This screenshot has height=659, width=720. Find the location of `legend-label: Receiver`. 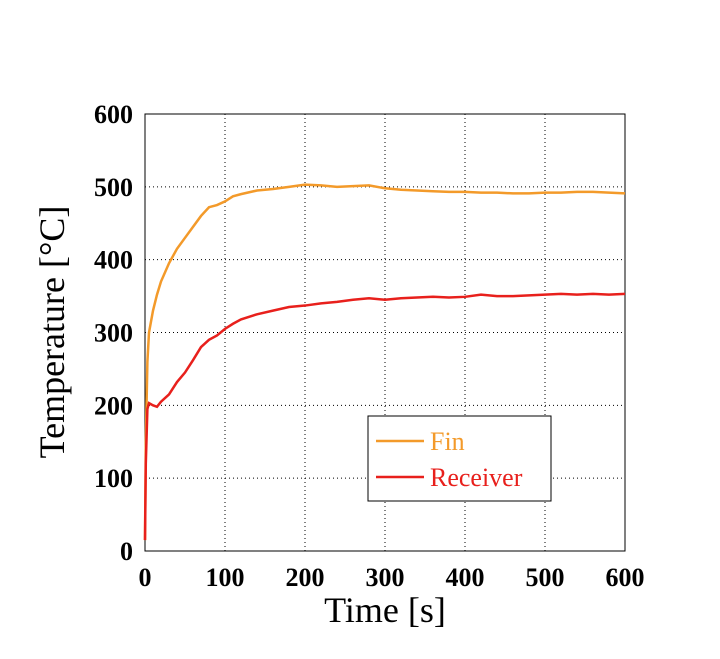

legend-label: Receiver is located at coordinates (476, 477).